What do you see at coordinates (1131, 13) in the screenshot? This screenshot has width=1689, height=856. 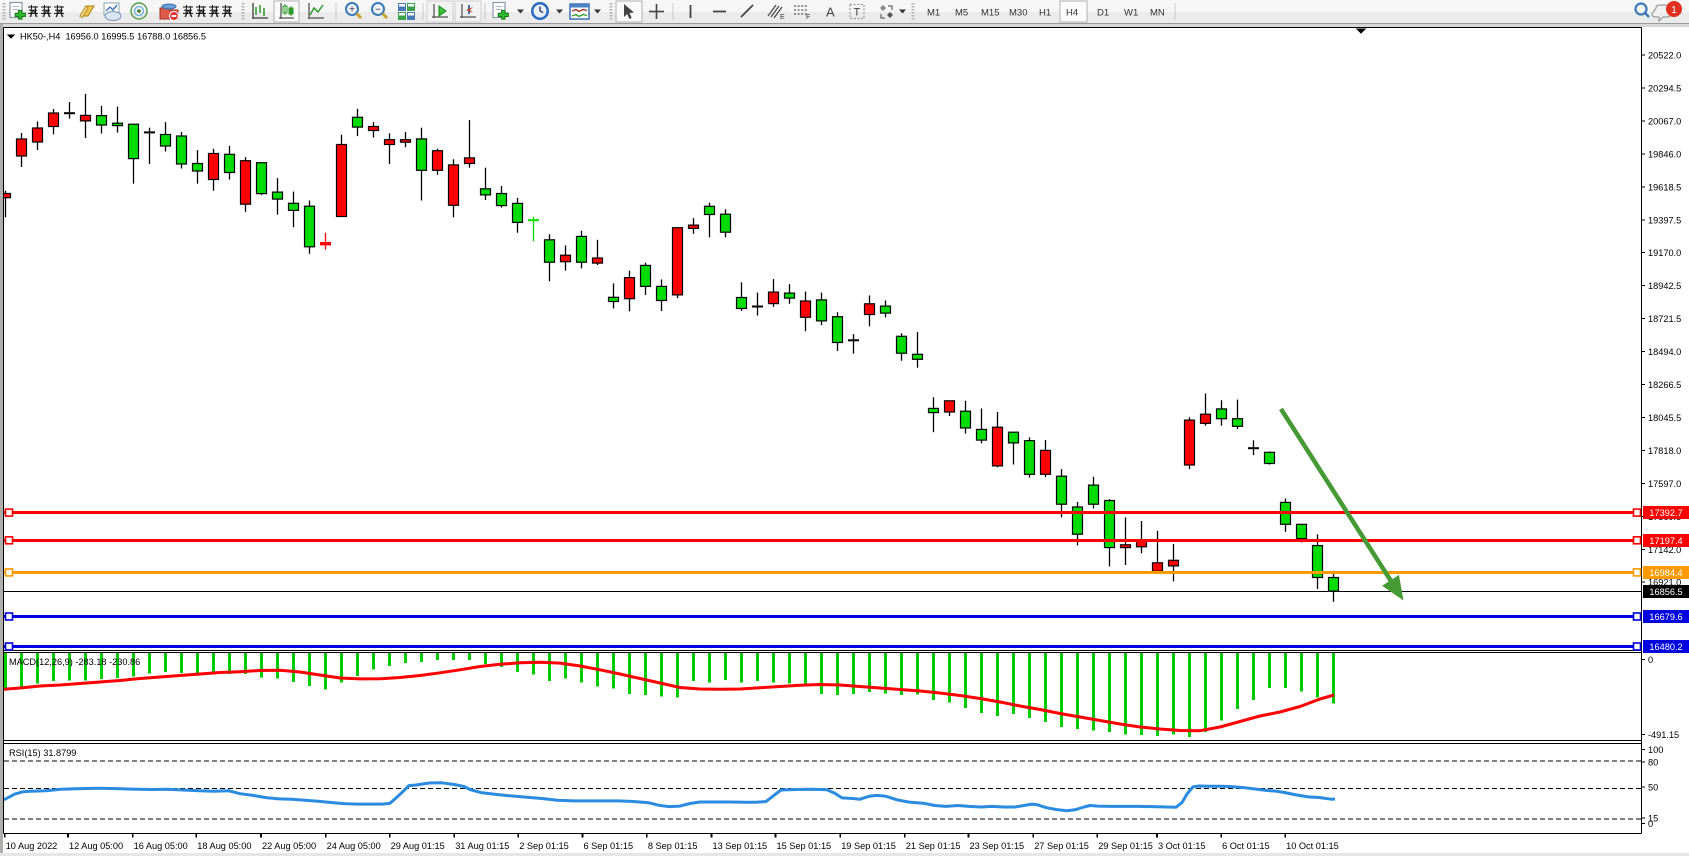 I see `svg-text: W1` at bounding box center [1131, 13].